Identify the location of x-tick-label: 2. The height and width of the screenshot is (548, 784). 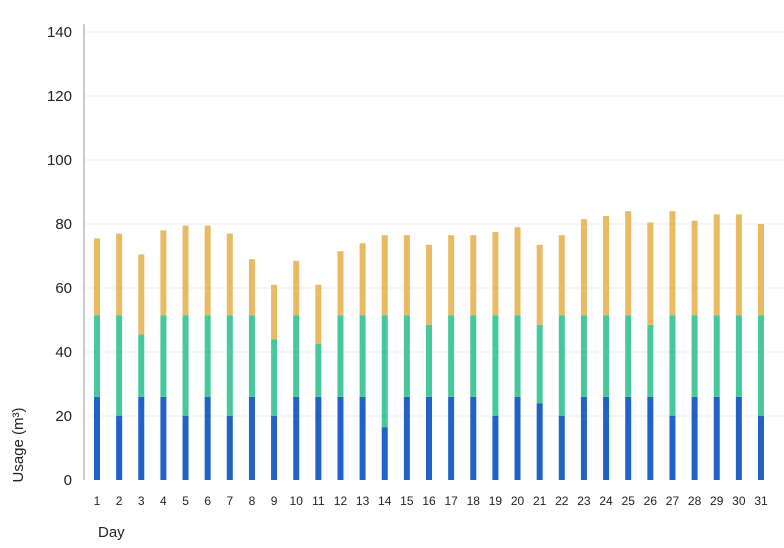
(119, 501).